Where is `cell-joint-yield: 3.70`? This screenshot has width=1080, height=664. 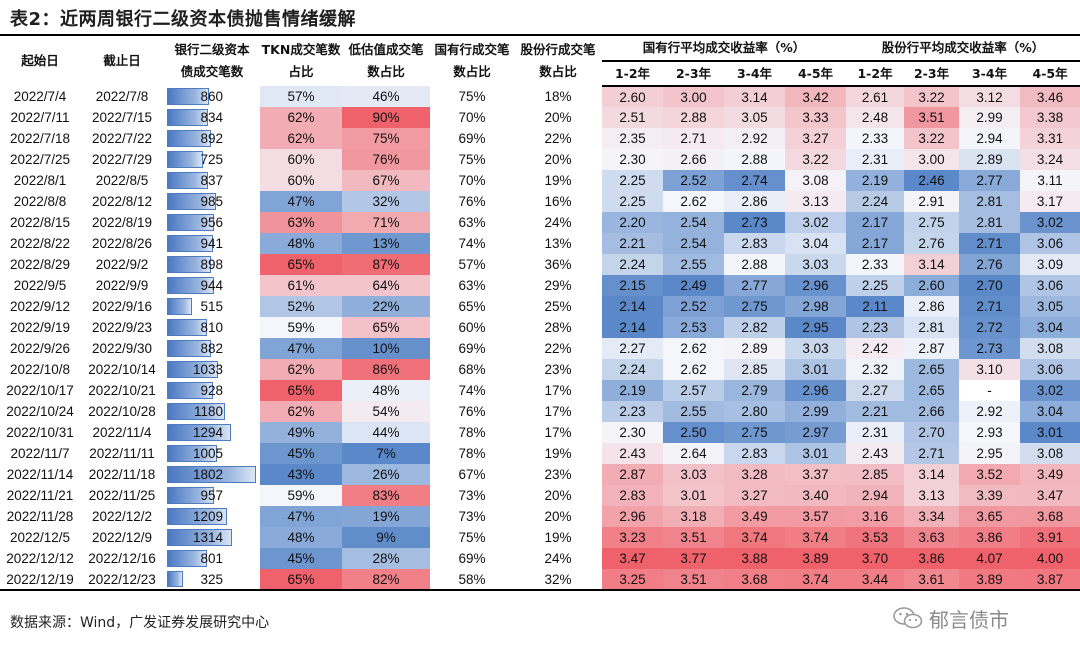 cell-joint-yield: 3.70 is located at coordinates (875, 558).